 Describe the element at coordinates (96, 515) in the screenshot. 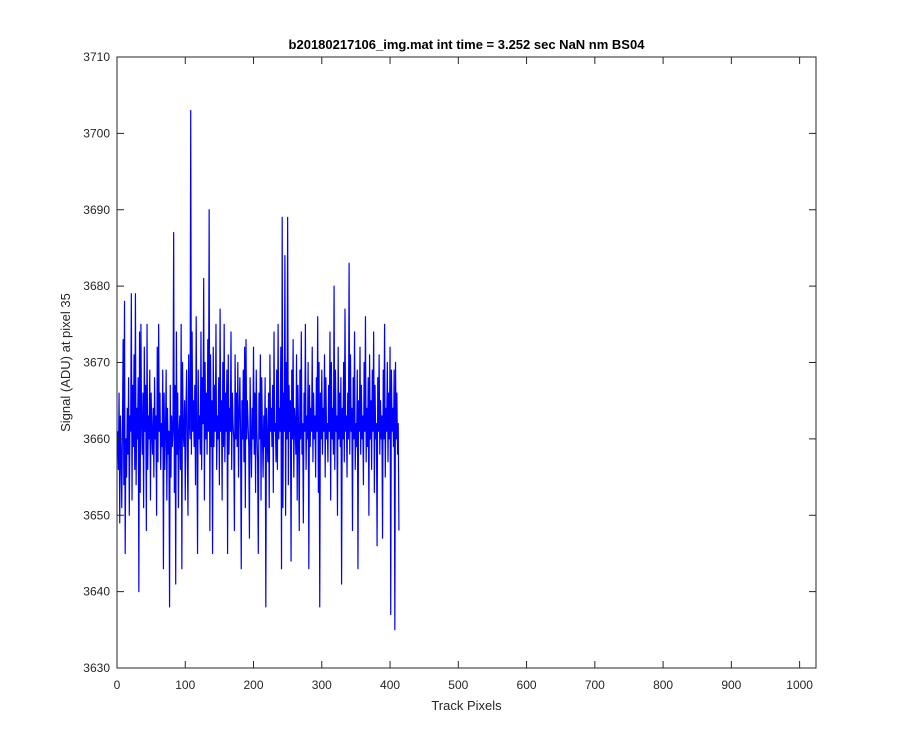

I see `y-tick-label: 3650` at that location.